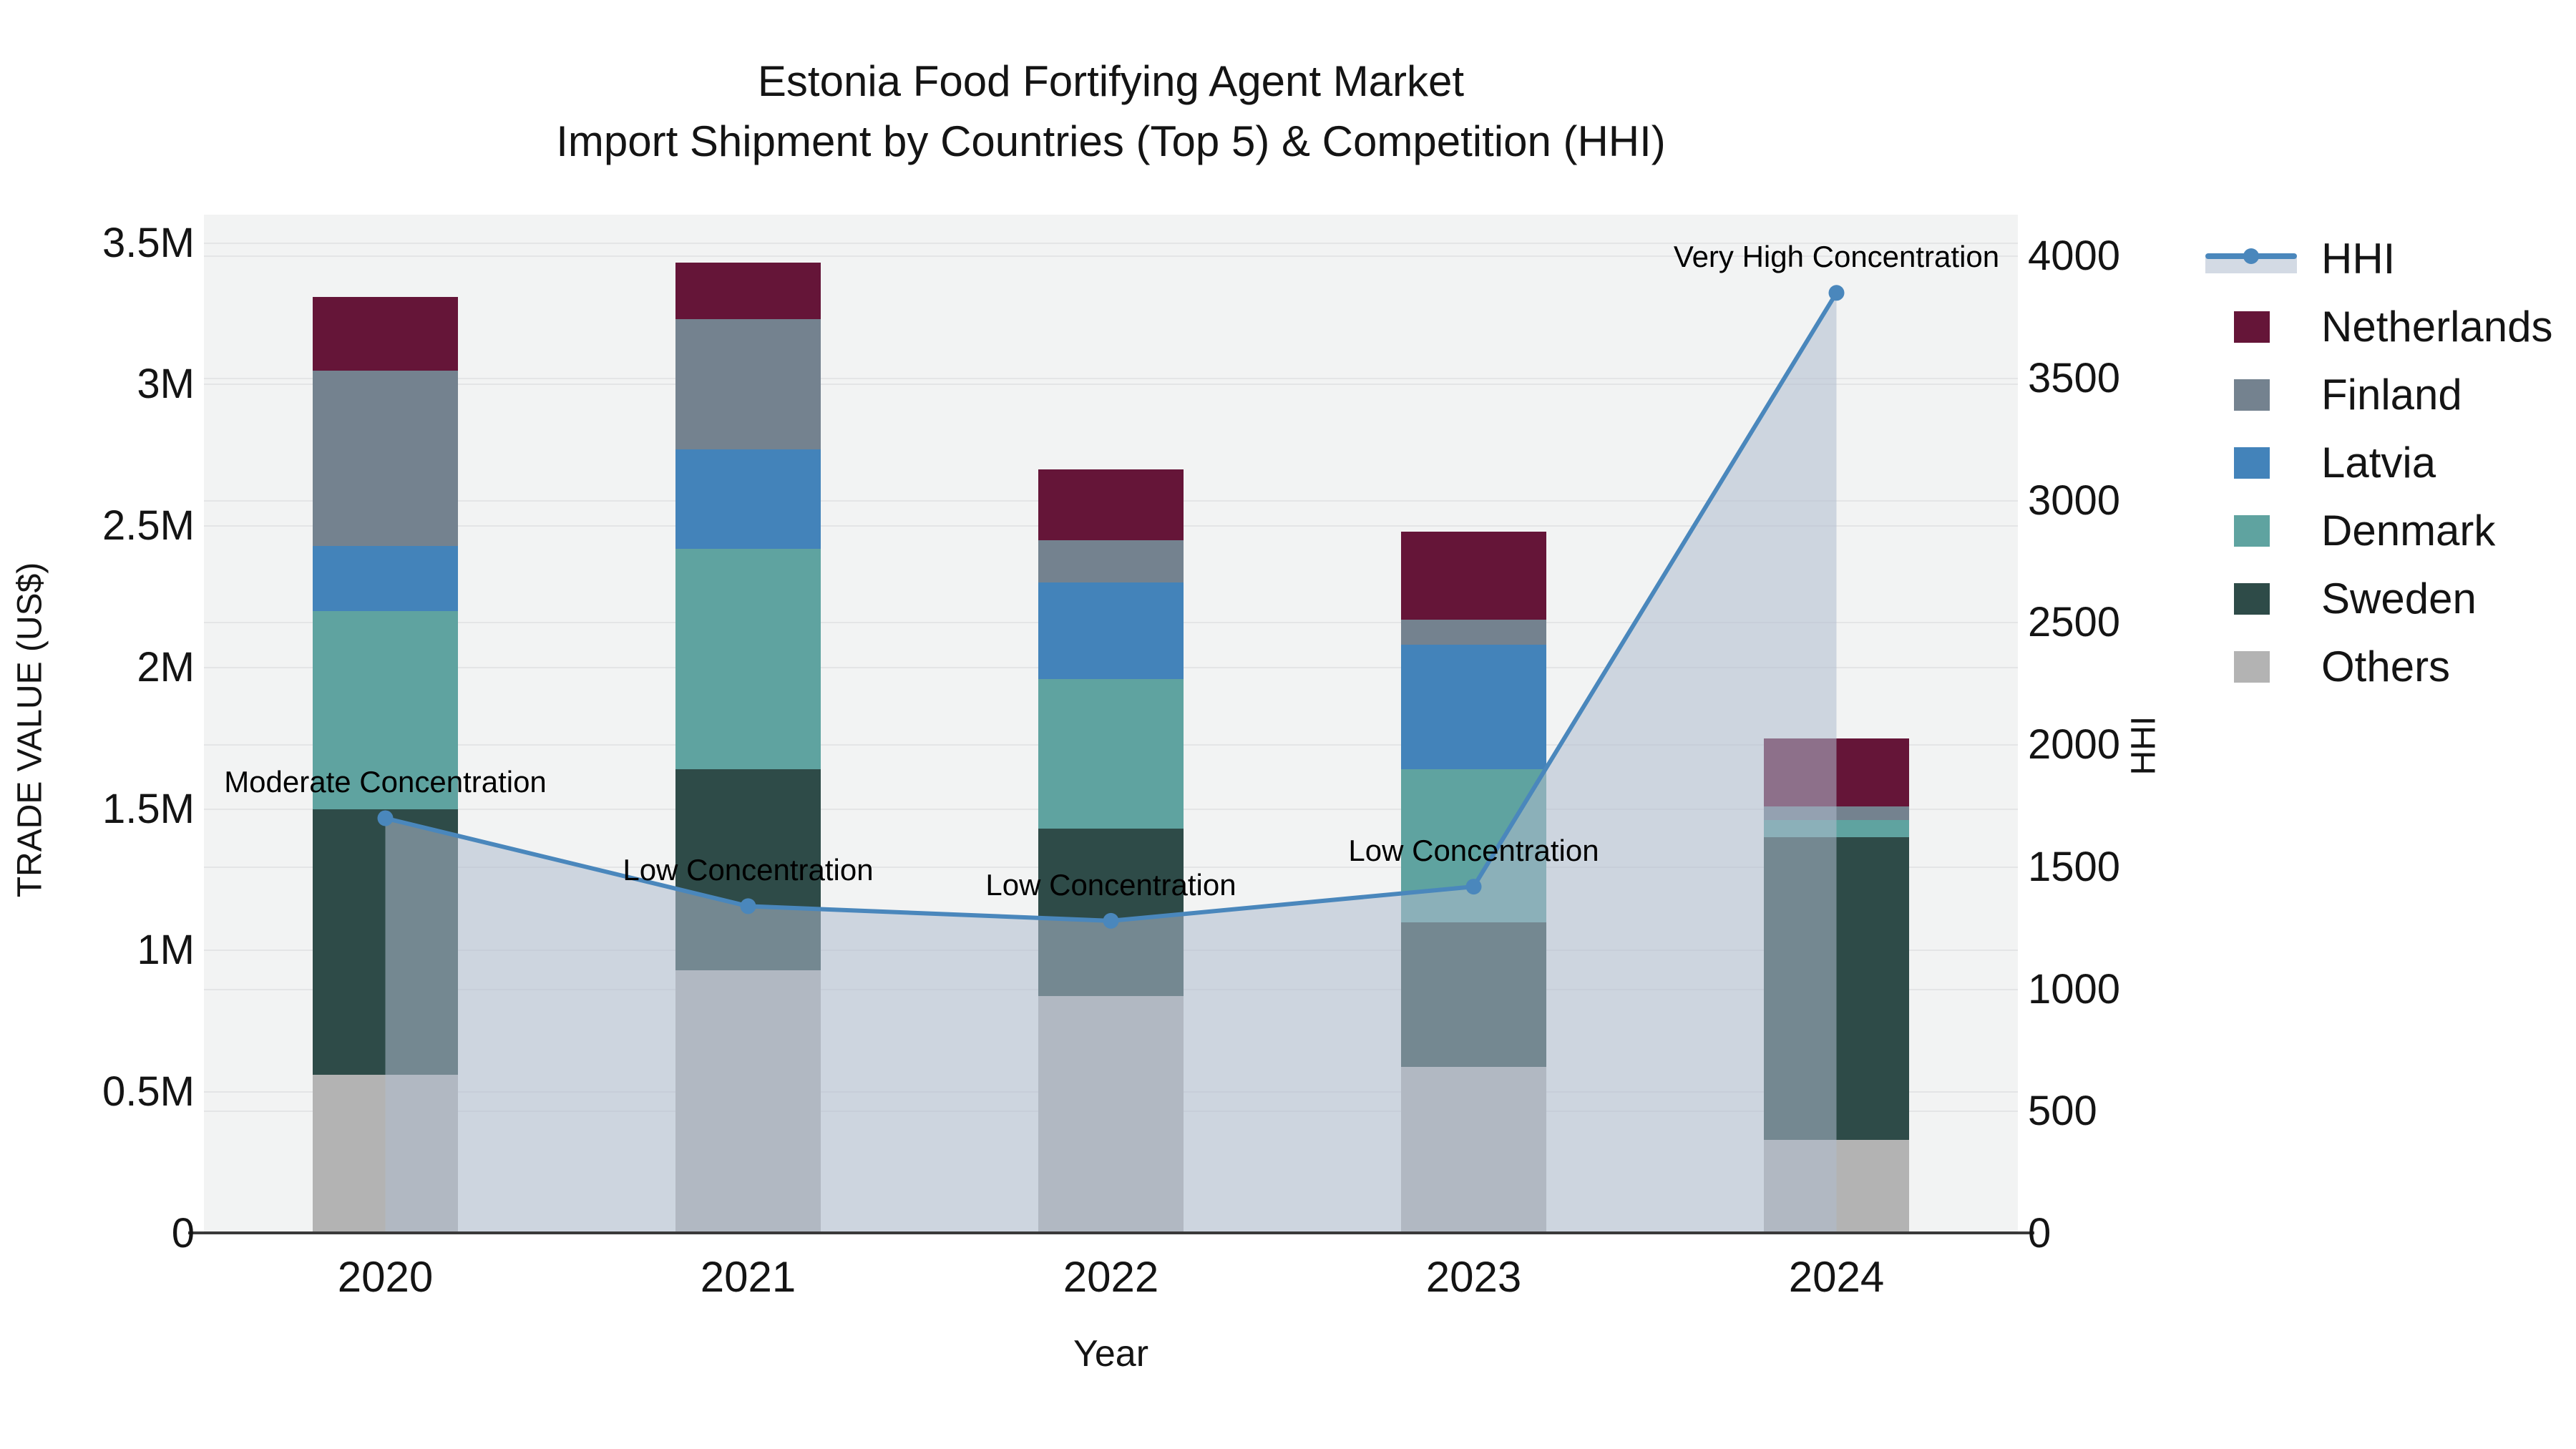 This screenshot has height=1449, width=2576. I want to click on legend-label-latvia: Latvia, so click(2378, 462).